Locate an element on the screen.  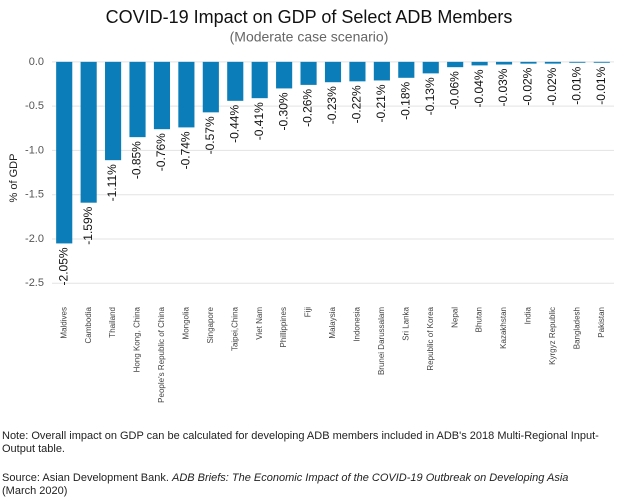
x-tick-label: Taipei,China is located at coordinates (234, 328).